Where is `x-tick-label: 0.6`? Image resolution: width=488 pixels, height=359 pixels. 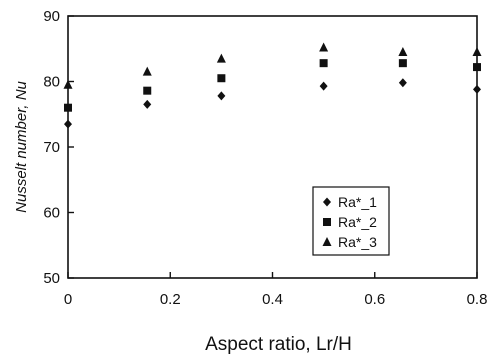 x-tick-label: 0.6 is located at coordinates (374, 299).